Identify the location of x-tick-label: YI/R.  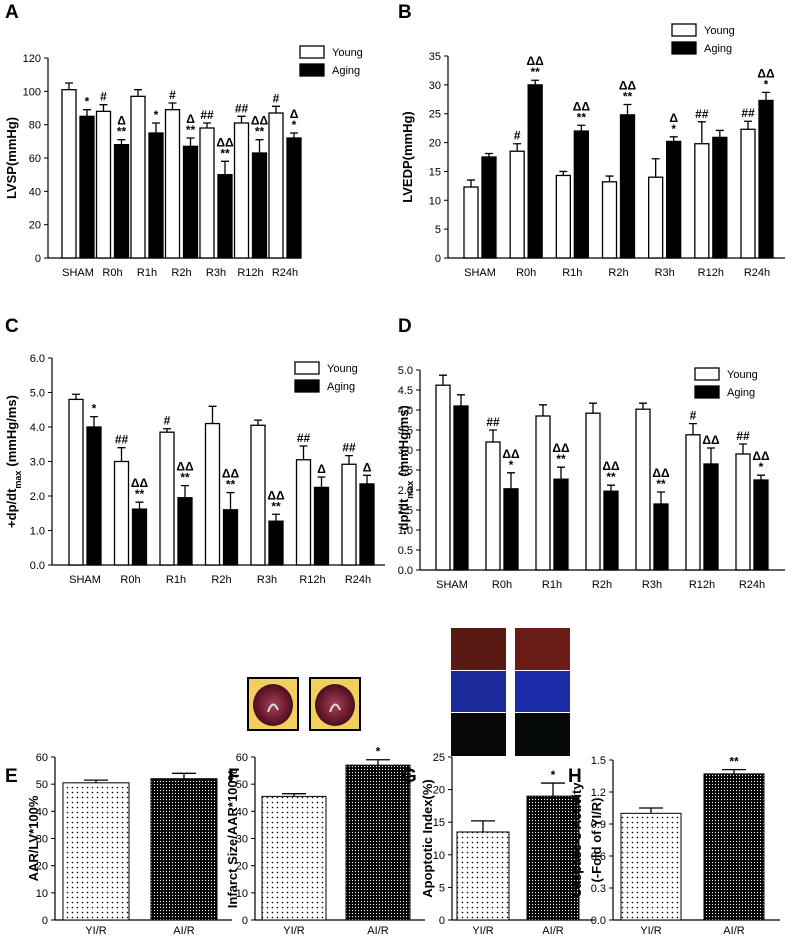
(482, 931).